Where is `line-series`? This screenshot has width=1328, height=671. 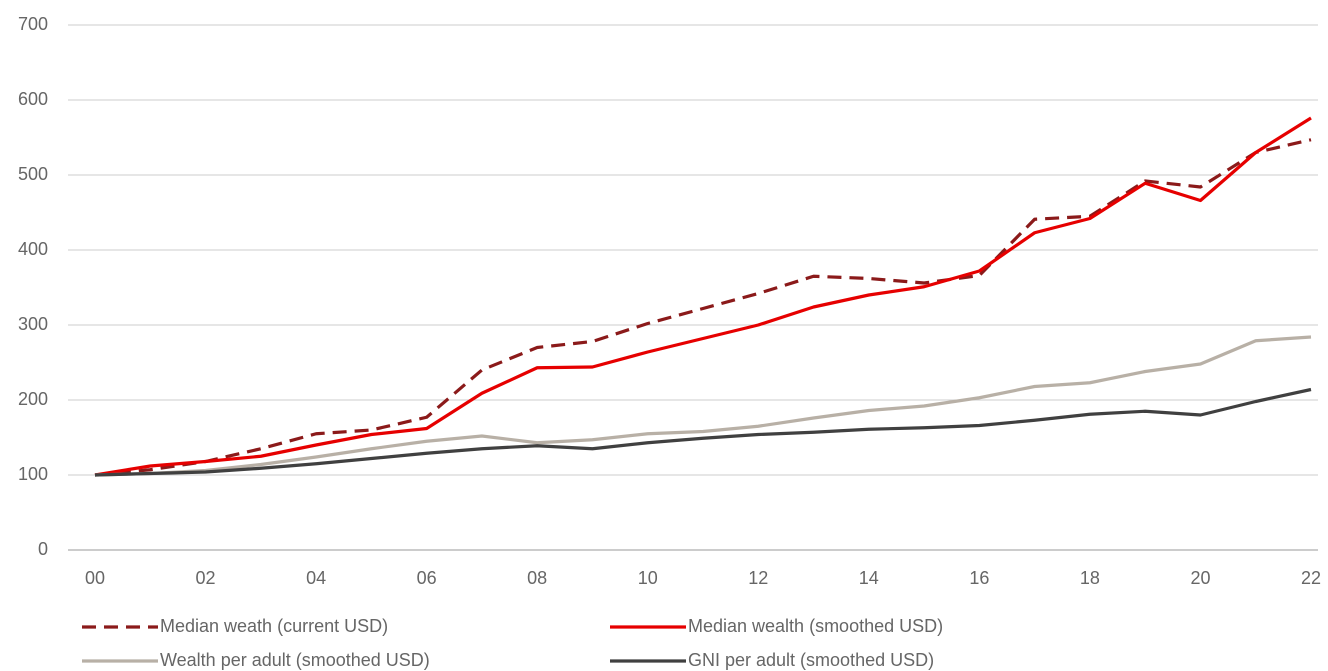
line-series is located at coordinates (703, 432).